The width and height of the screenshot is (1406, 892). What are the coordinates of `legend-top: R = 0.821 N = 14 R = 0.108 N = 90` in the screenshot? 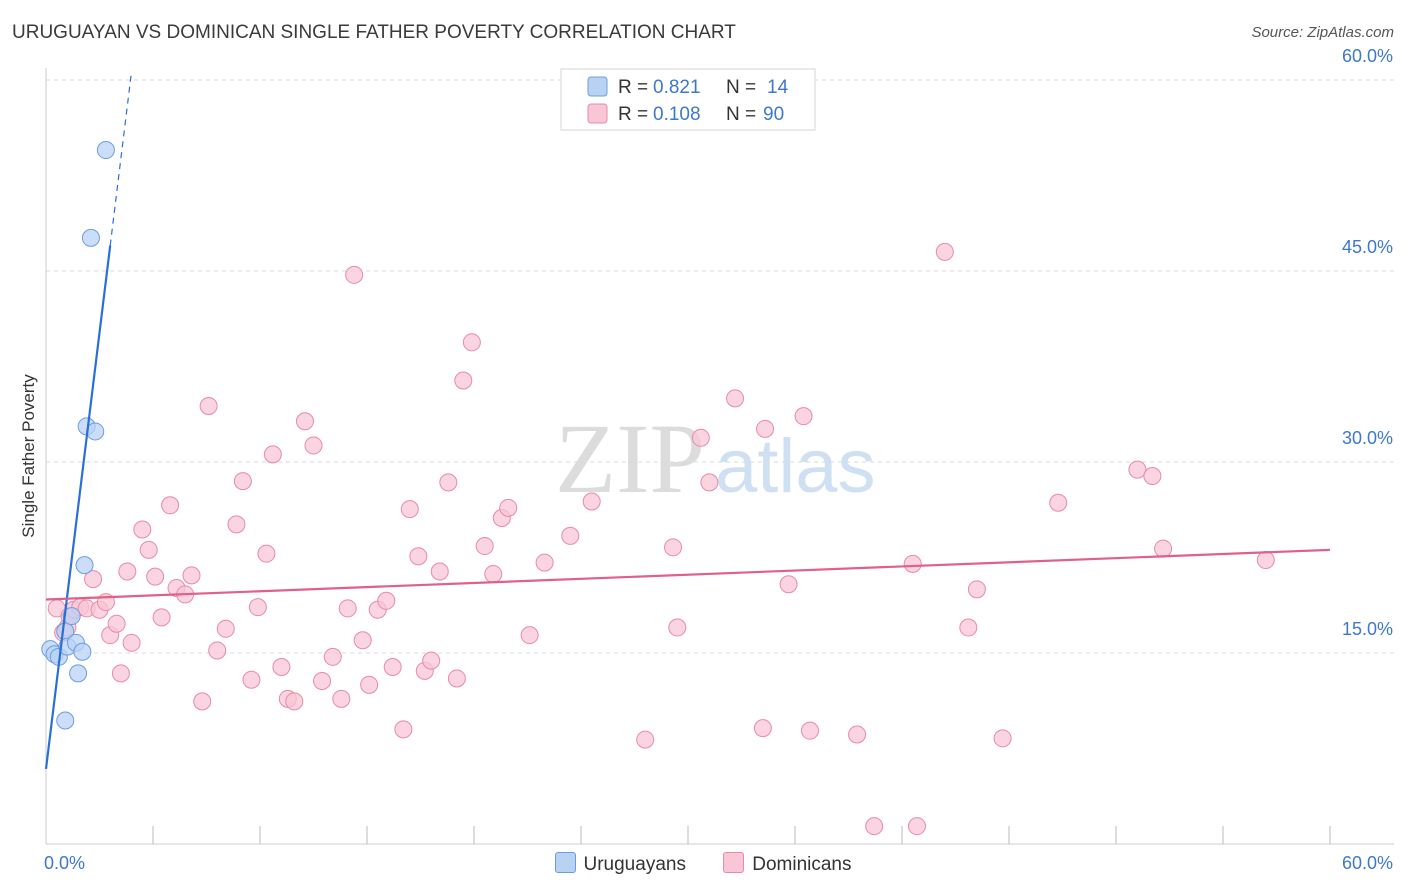 It's located at (688, 99).